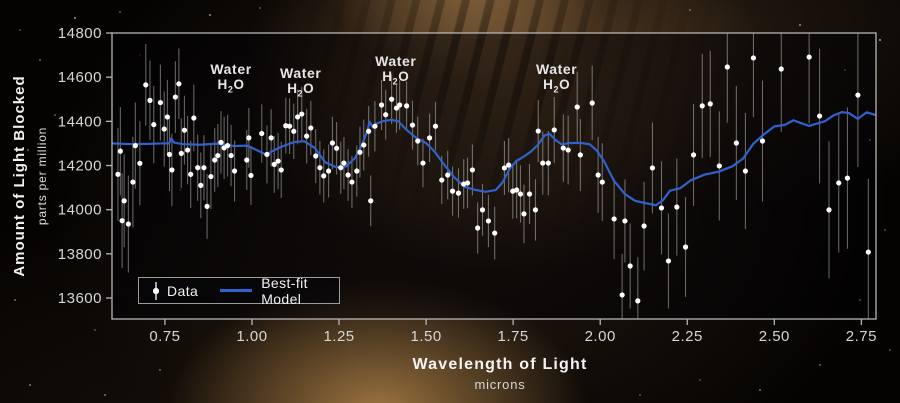 The height and width of the screenshot is (403, 900). I want to click on svg-text: 1.75, so click(513, 336).